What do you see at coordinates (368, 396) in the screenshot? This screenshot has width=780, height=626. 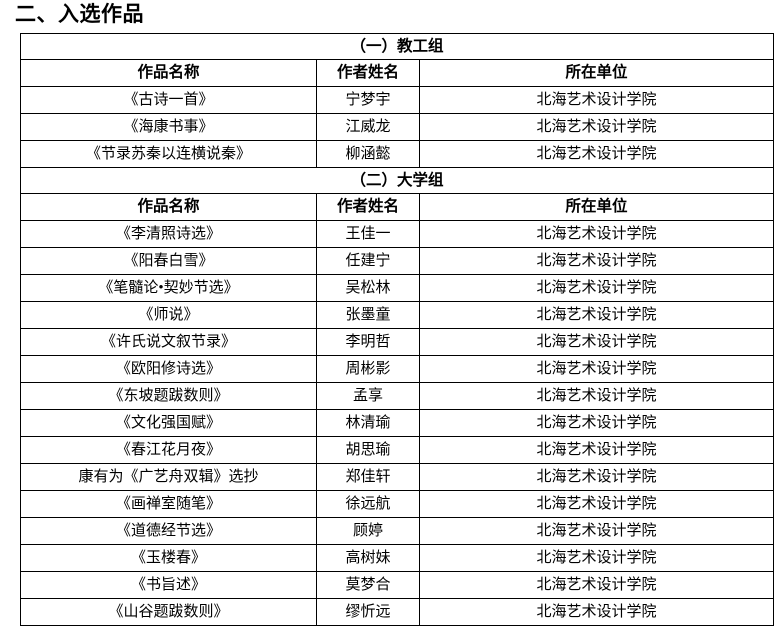 I see `cell-author: 孟享` at bounding box center [368, 396].